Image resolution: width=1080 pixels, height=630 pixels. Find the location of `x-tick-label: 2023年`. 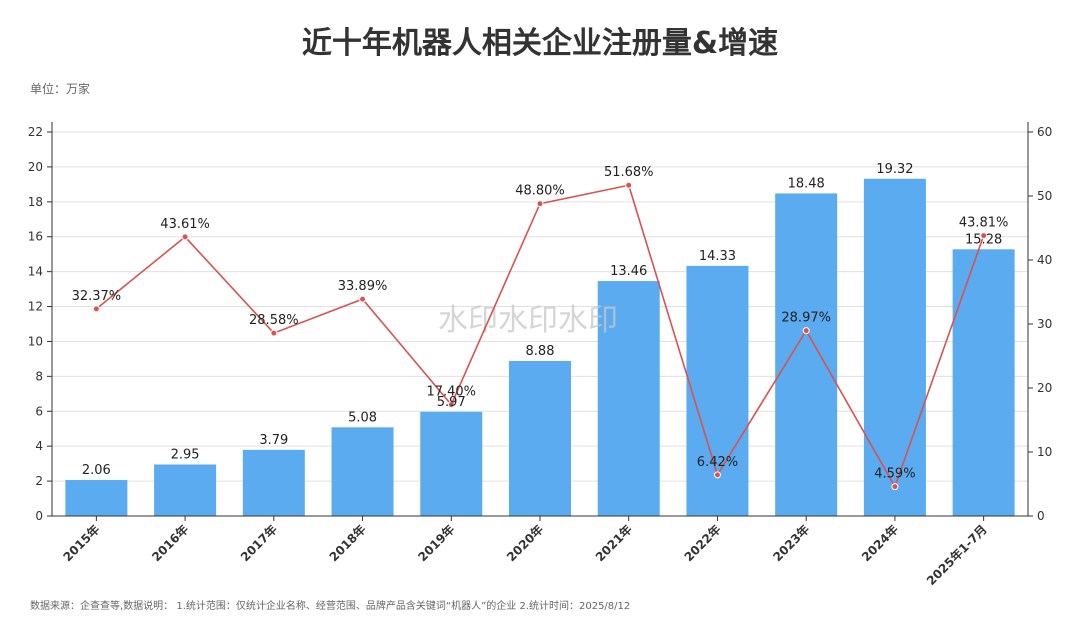

x-tick-label: 2023年 is located at coordinates (791, 543).